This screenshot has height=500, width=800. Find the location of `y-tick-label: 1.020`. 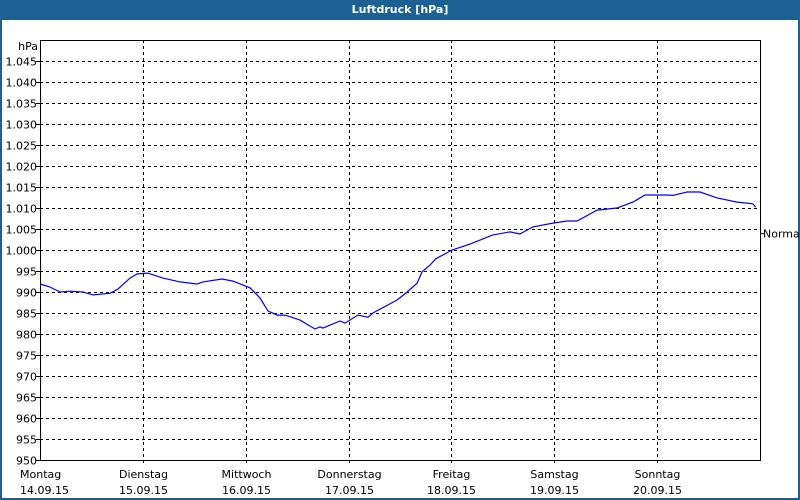

y-tick-label: 1.020 is located at coordinates (22, 167).